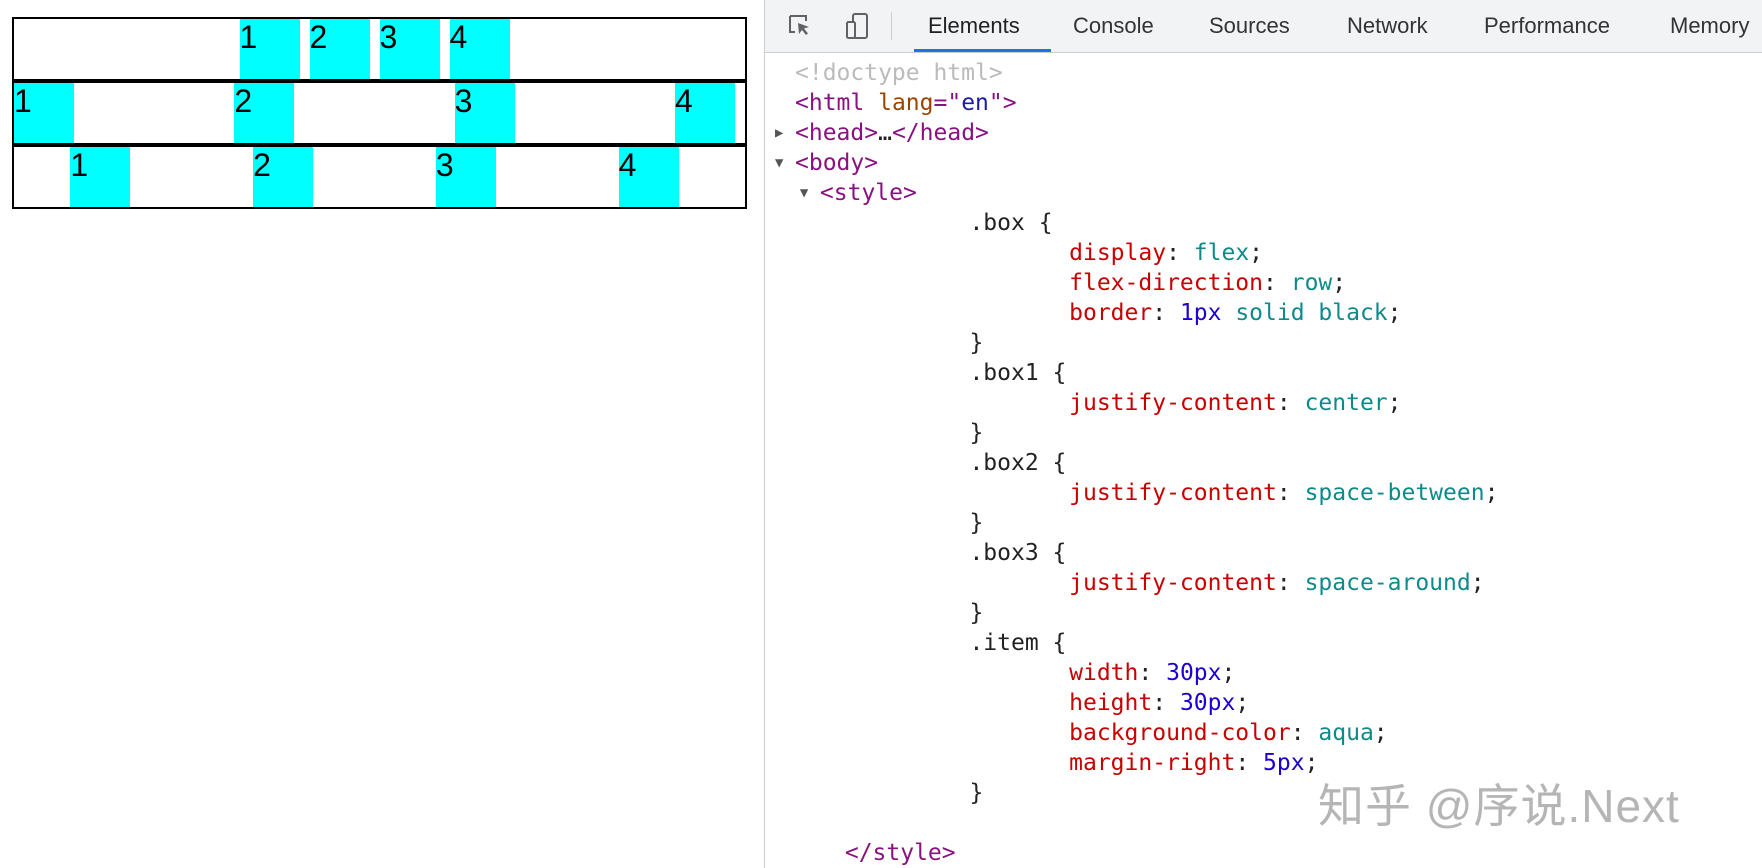 Image resolution: width=1762 pixels, height=868 pixels. I want to click on dom-tree-line: .box1 {, so click(1131, 373).